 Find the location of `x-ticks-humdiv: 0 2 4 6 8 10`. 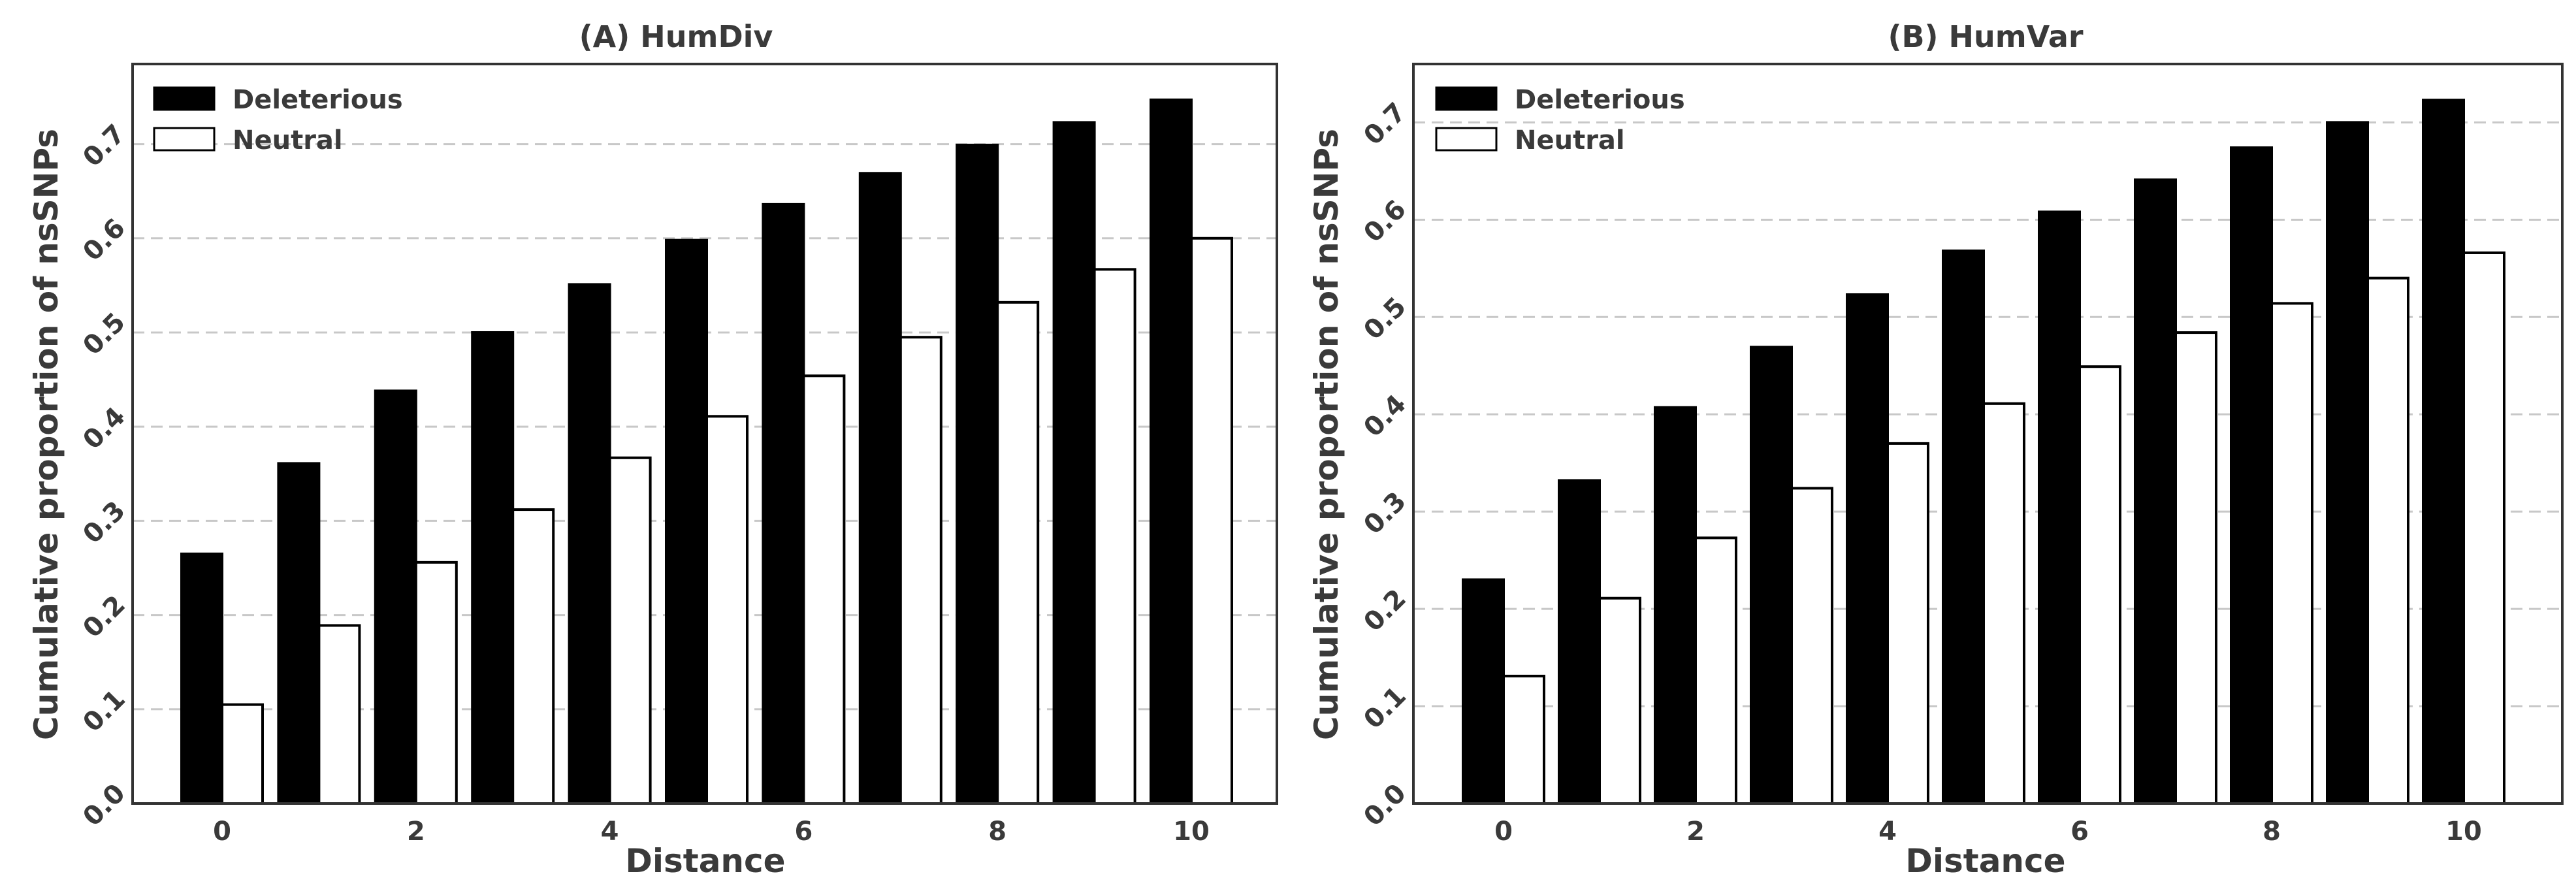

x-ticks-humdiv: 0 2 4 6 8 10 is located at coordinates (711, 832).